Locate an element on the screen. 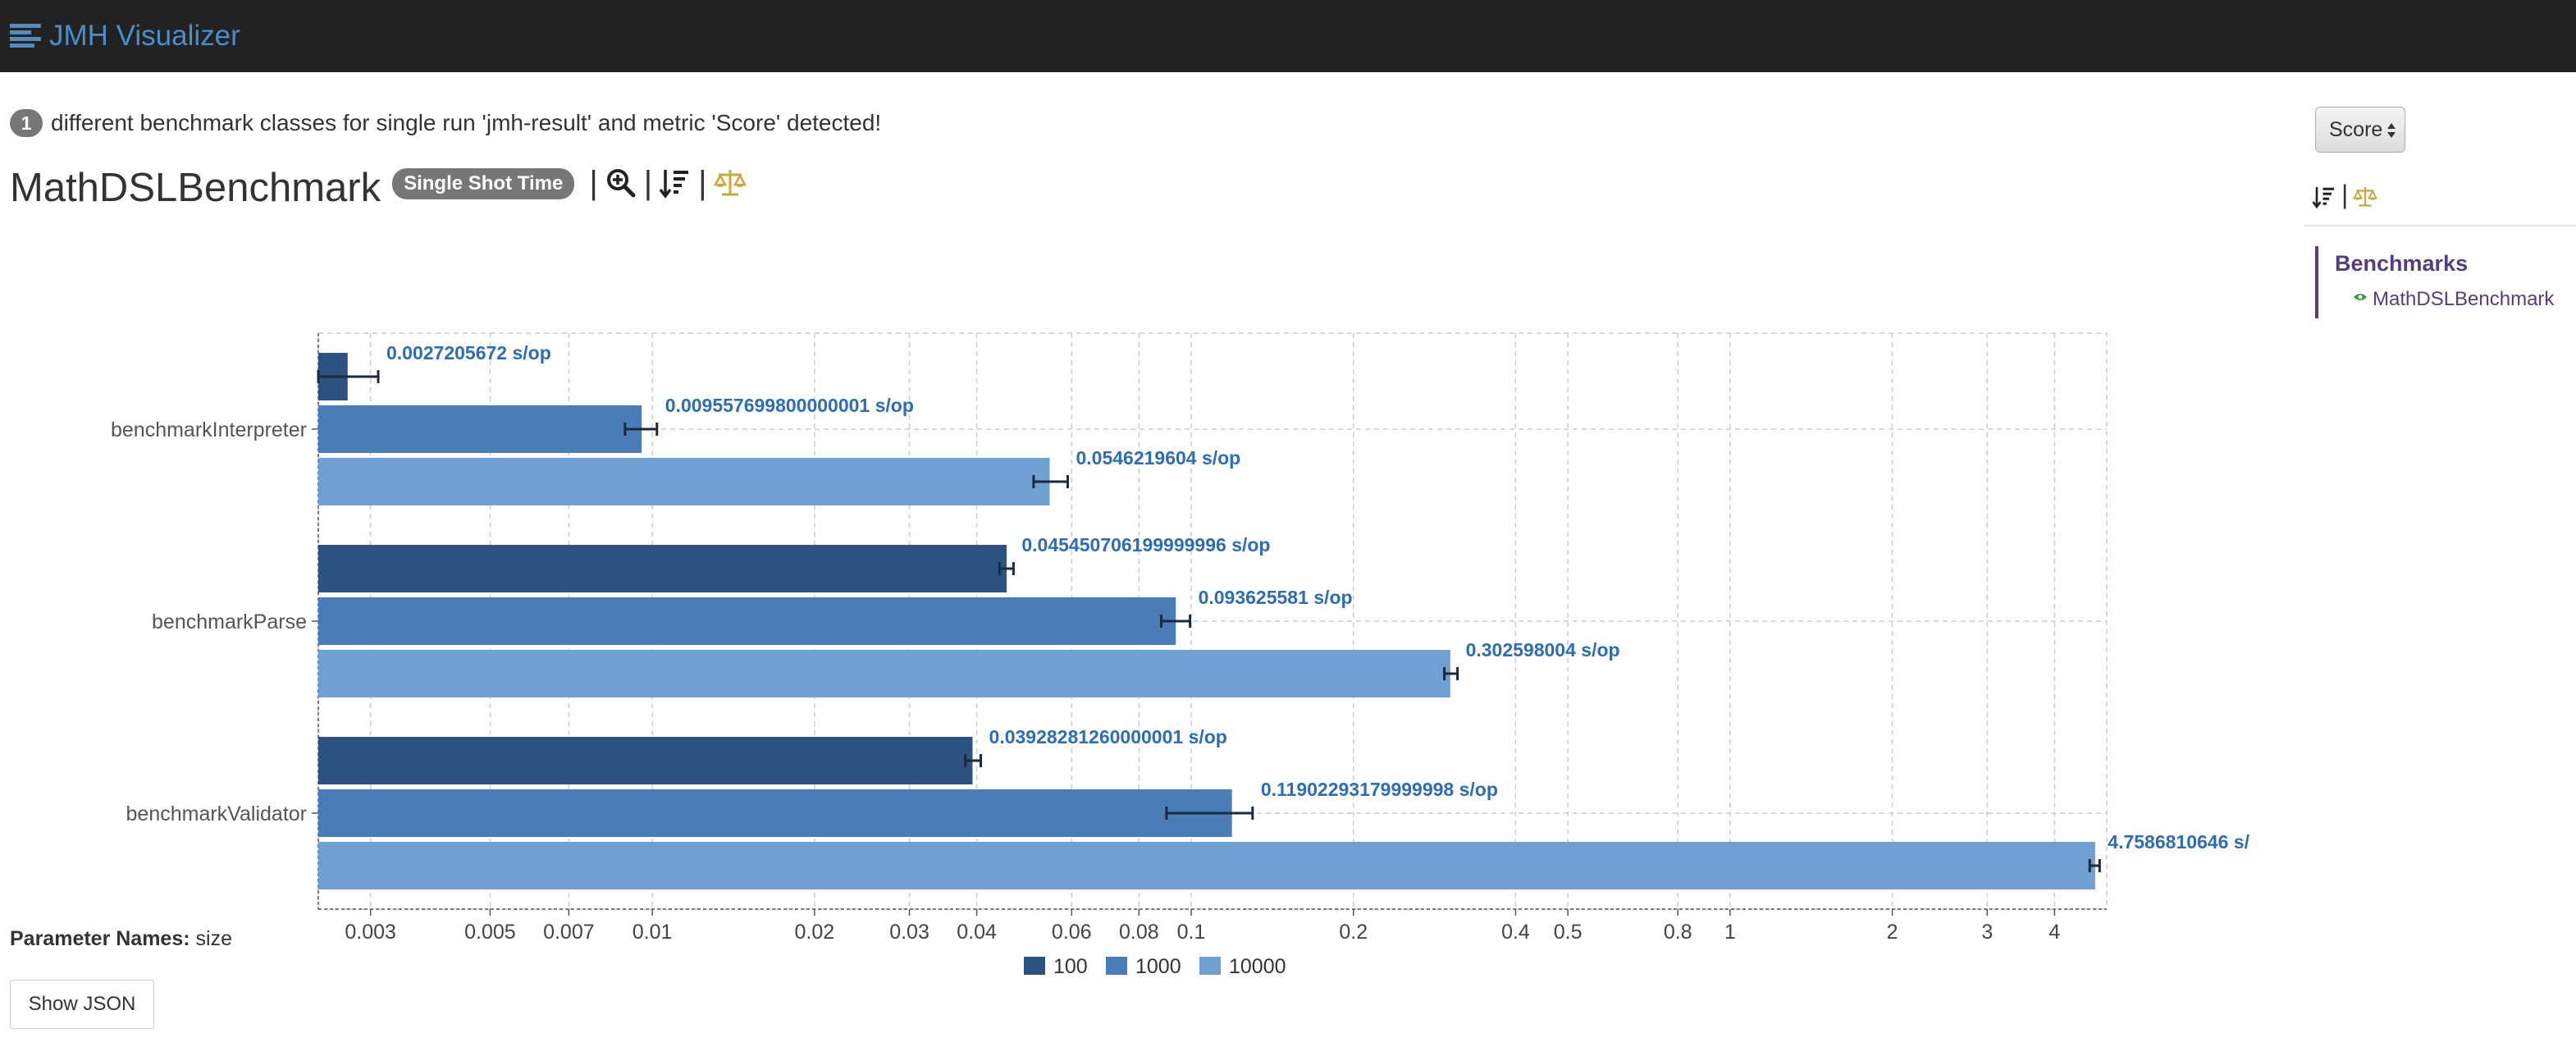 The image size is (2576, 1047). nav-item-benchmark: MathDSLBenchmark is located at coordinates (2457, 299).